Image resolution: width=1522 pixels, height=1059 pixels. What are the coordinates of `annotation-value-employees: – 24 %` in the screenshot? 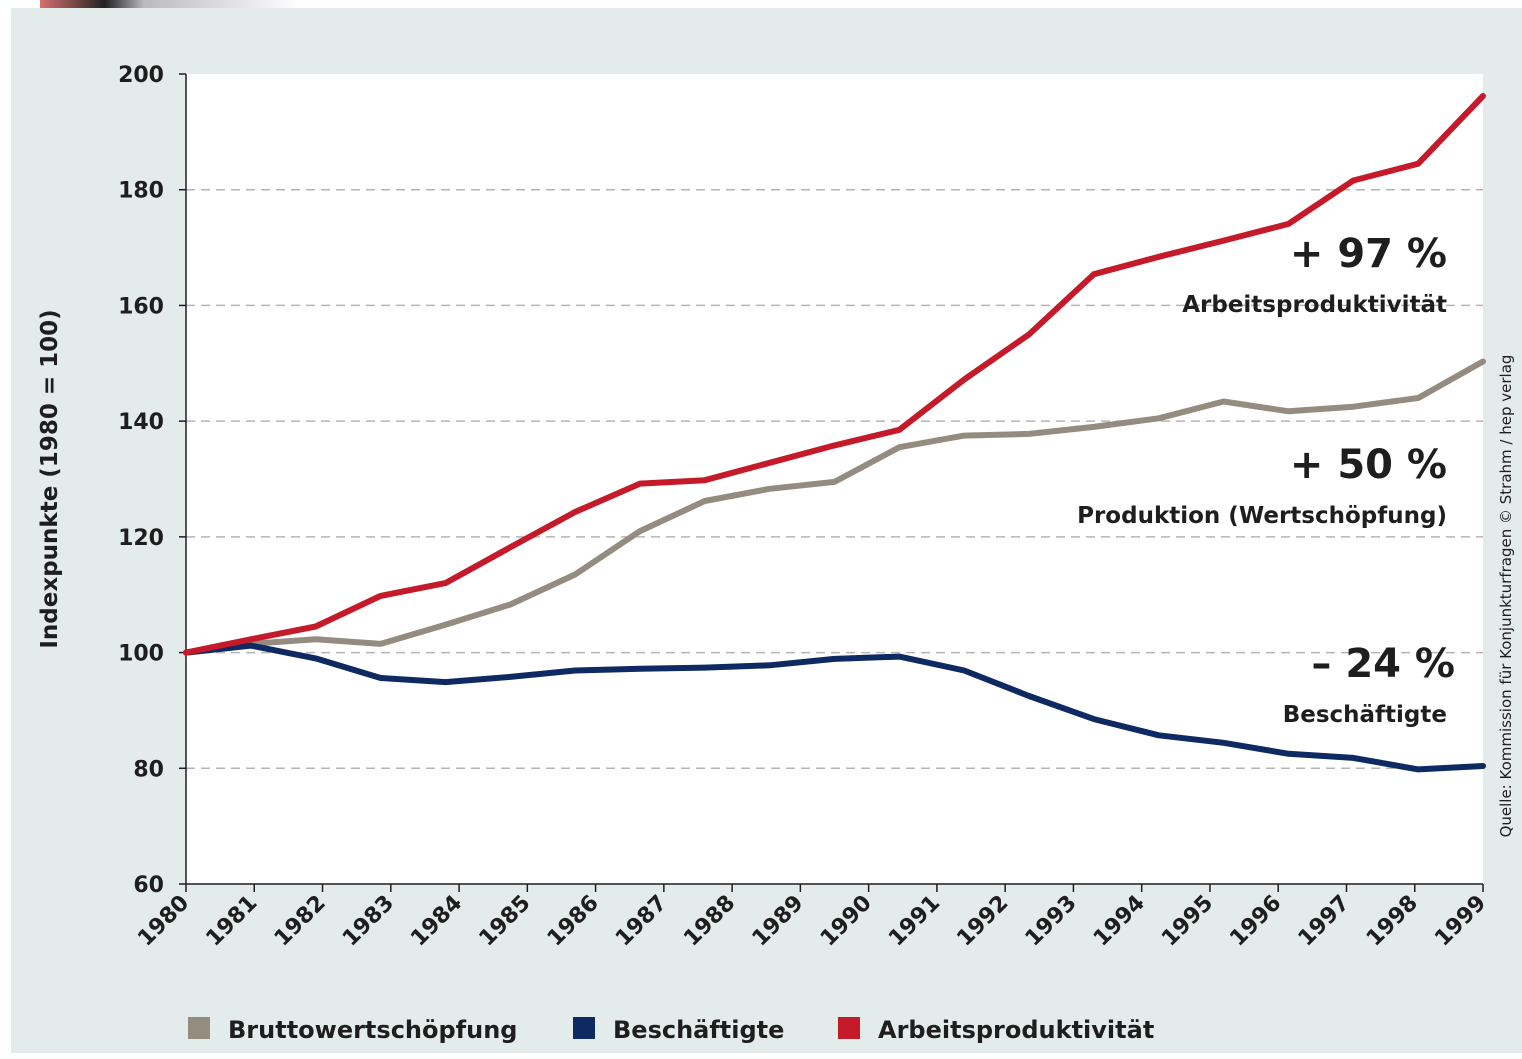 It's located at (1383, 664).